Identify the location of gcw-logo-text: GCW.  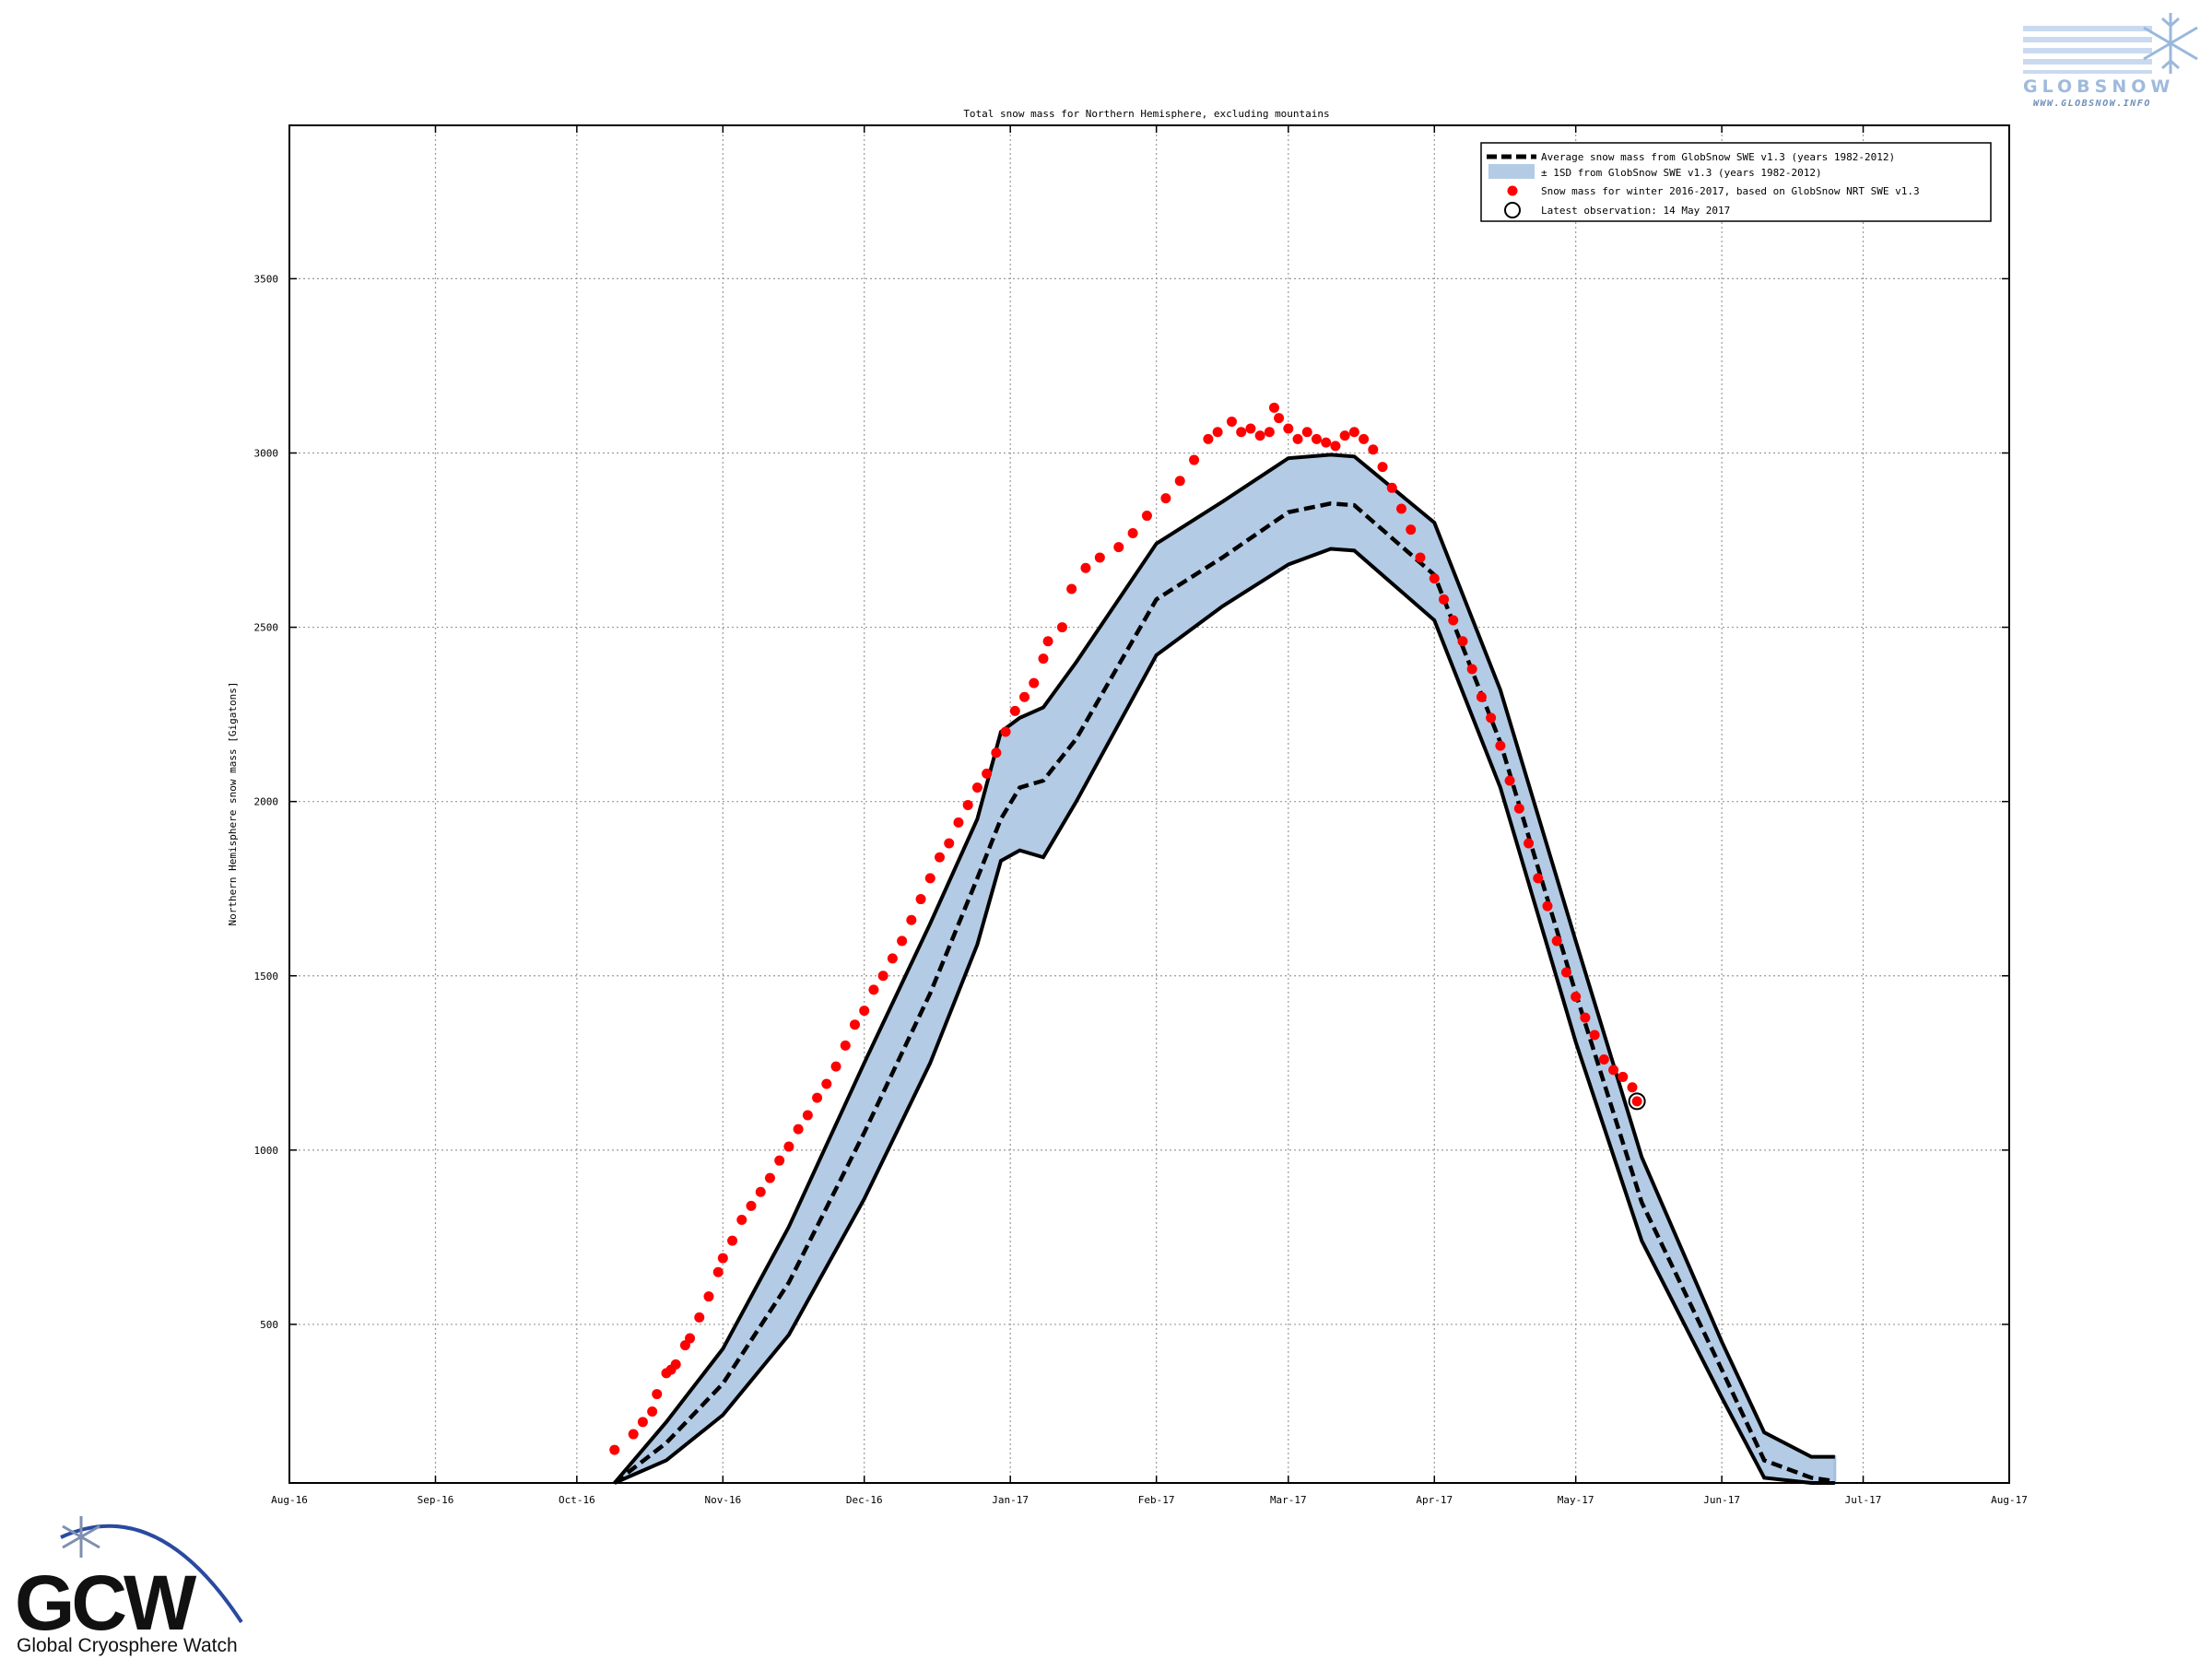
(106, 1602).